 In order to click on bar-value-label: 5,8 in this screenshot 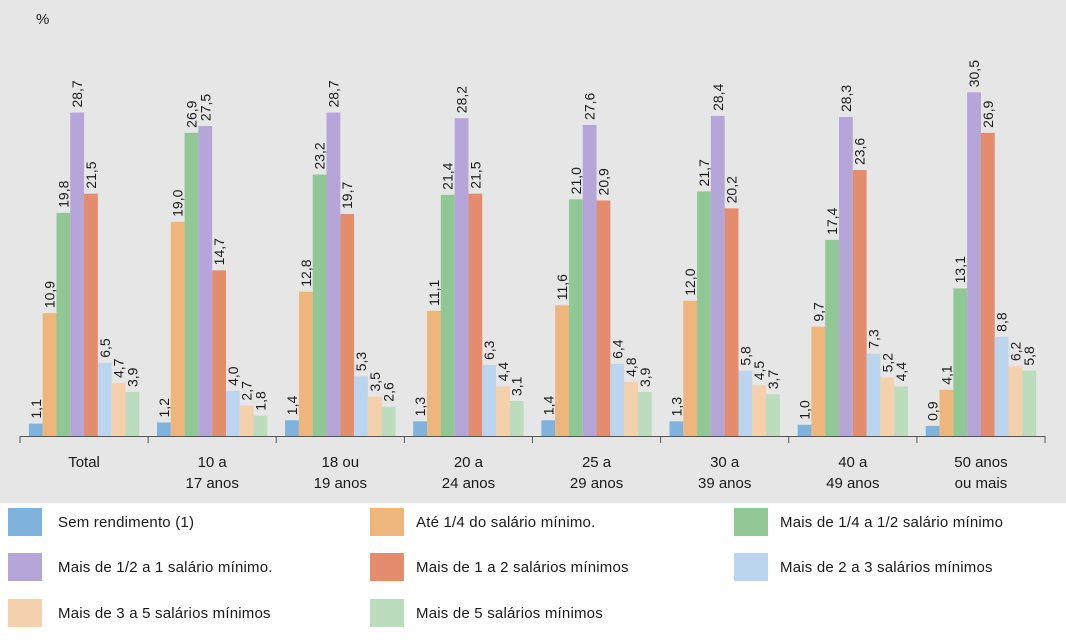, I will do `click(1029, 356)`.